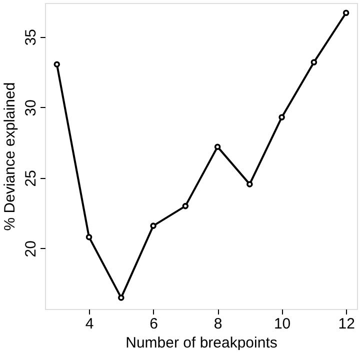 Image resolution: width=363 pixels, height=355 pixels. I want to click on x-tick-label: 8, so click(218, 324).